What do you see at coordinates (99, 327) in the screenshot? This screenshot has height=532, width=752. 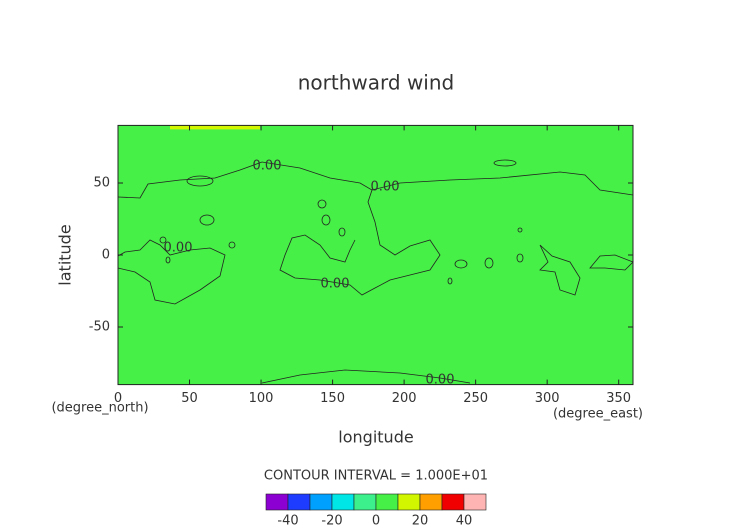 I see `y-tick-label: -50` at bounding box center [99, 327].